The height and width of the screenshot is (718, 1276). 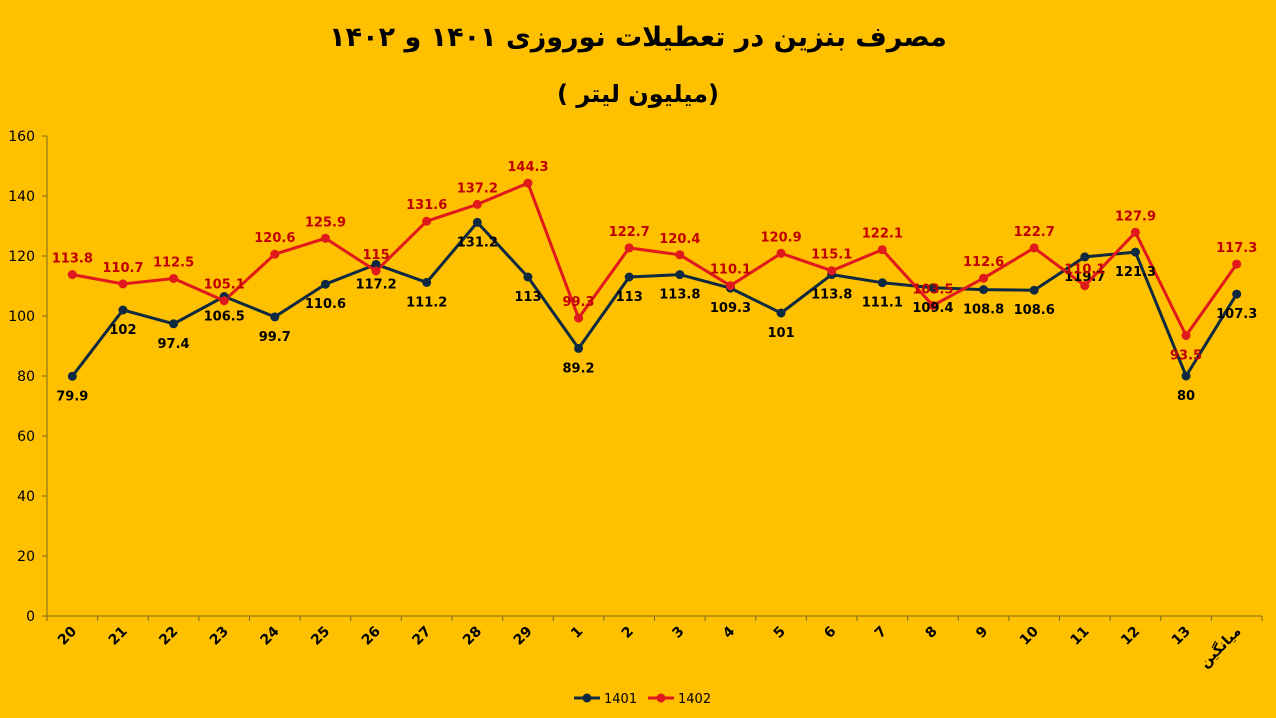 I want to click on data-label-1401: 121.3, so click(x=1135, y=272).